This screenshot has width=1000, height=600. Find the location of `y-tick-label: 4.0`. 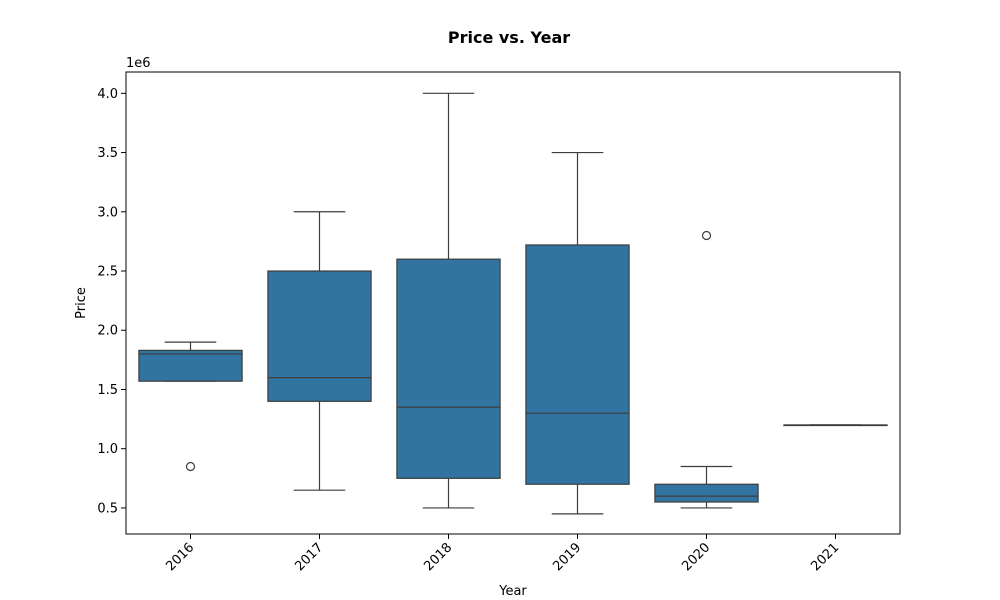

y-tick-label: 4.0 is located at coordinates (107, 94).